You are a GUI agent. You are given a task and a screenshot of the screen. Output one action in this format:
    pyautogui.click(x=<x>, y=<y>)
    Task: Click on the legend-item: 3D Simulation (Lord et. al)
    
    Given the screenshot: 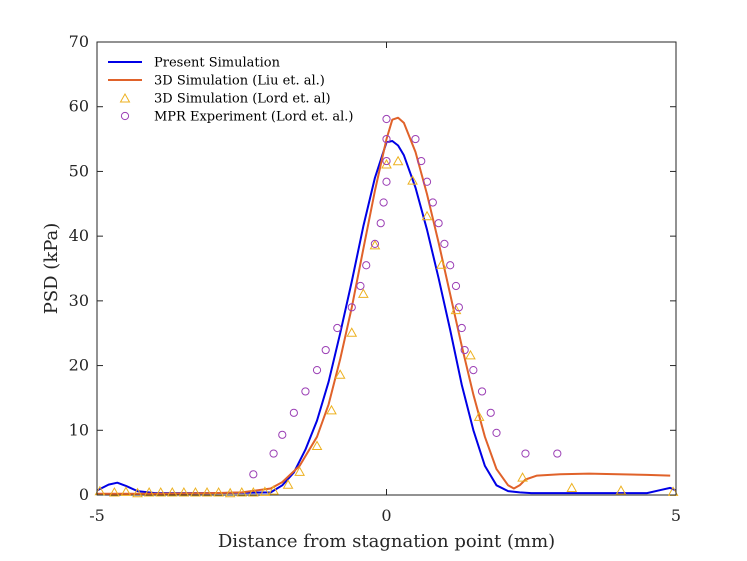 What is the action you would take?
    pyautogui.click(x=225, y=99)
    